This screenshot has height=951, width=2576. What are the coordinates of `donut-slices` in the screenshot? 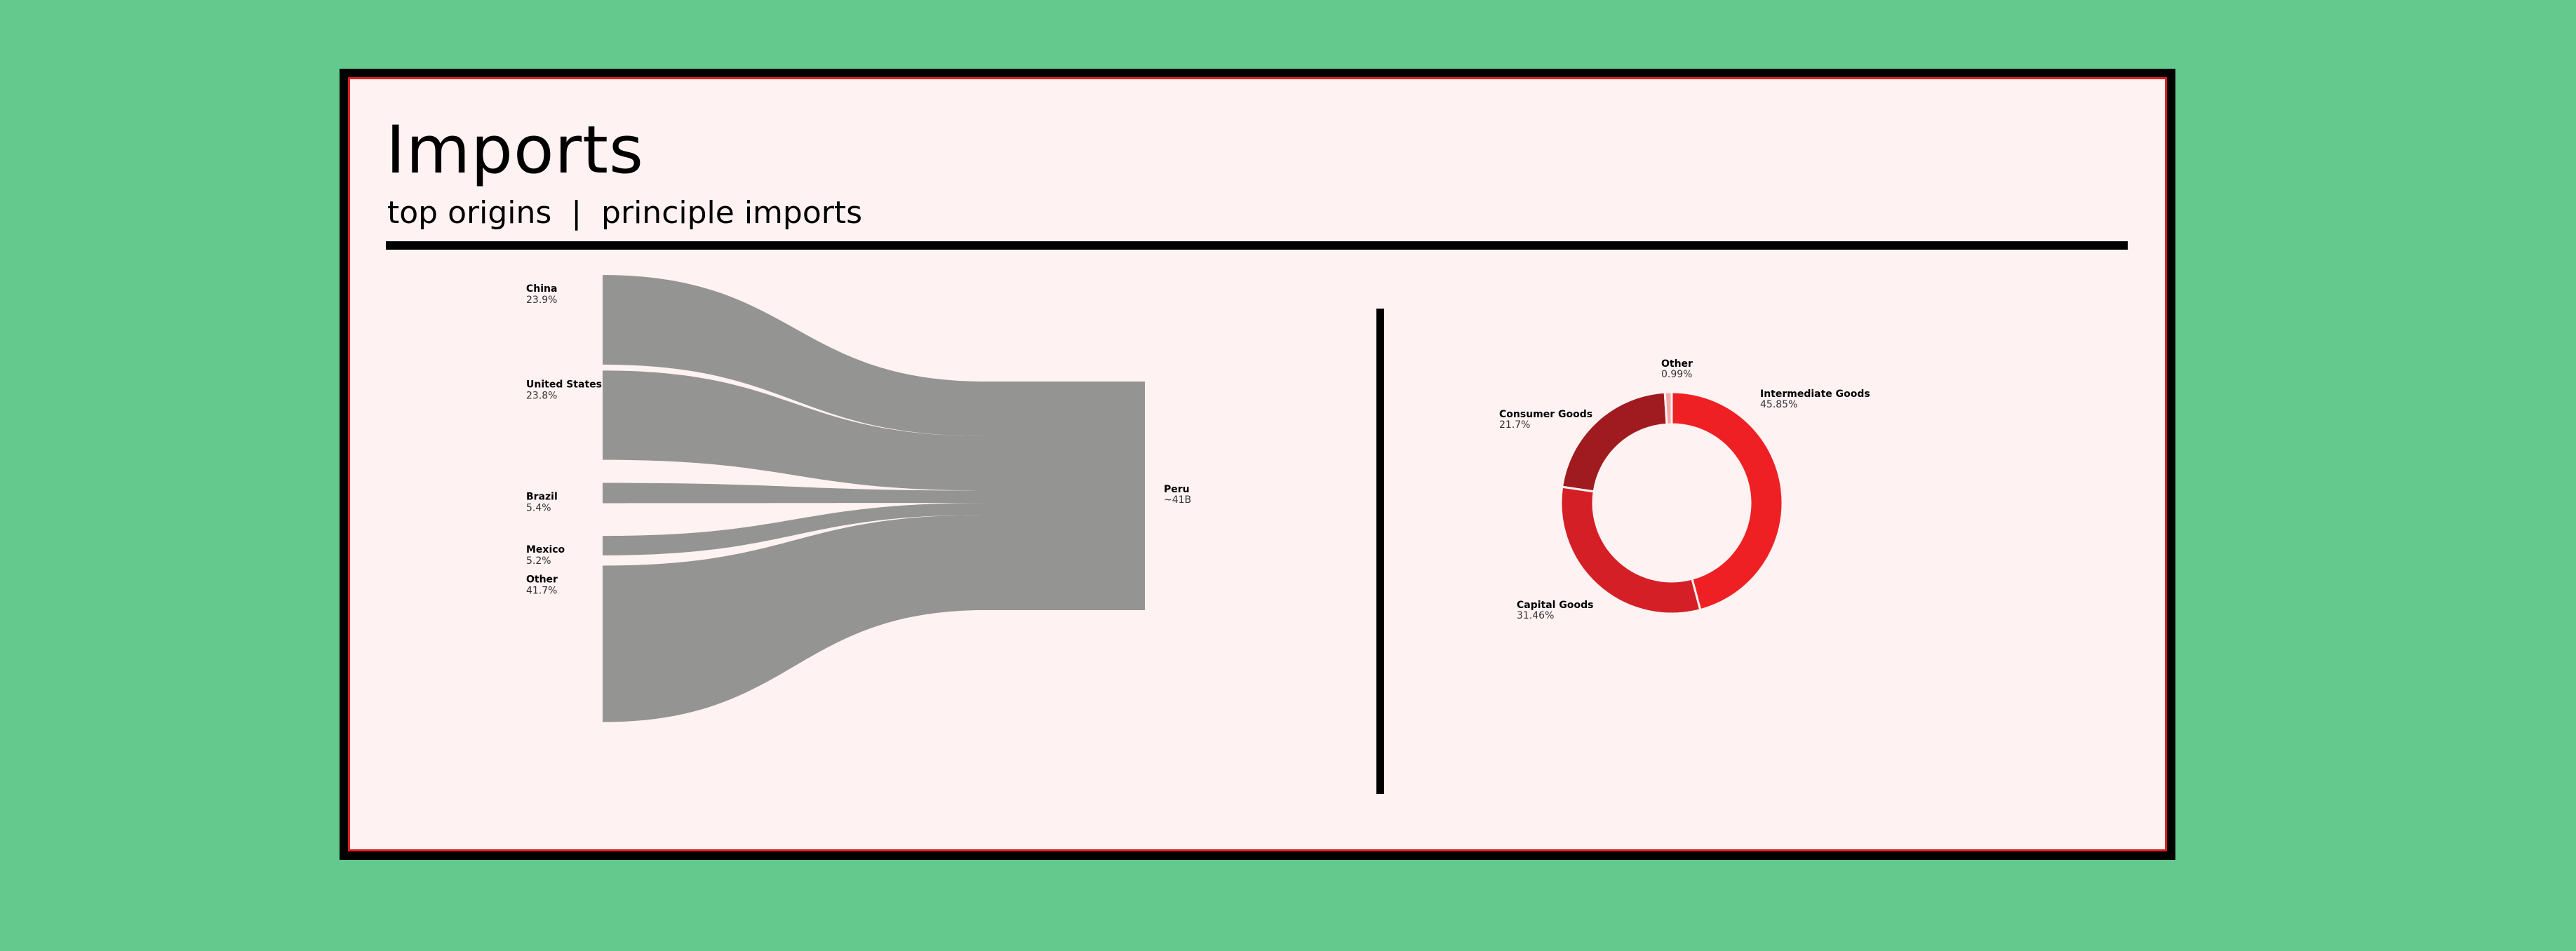 It's located at (1672, 503).